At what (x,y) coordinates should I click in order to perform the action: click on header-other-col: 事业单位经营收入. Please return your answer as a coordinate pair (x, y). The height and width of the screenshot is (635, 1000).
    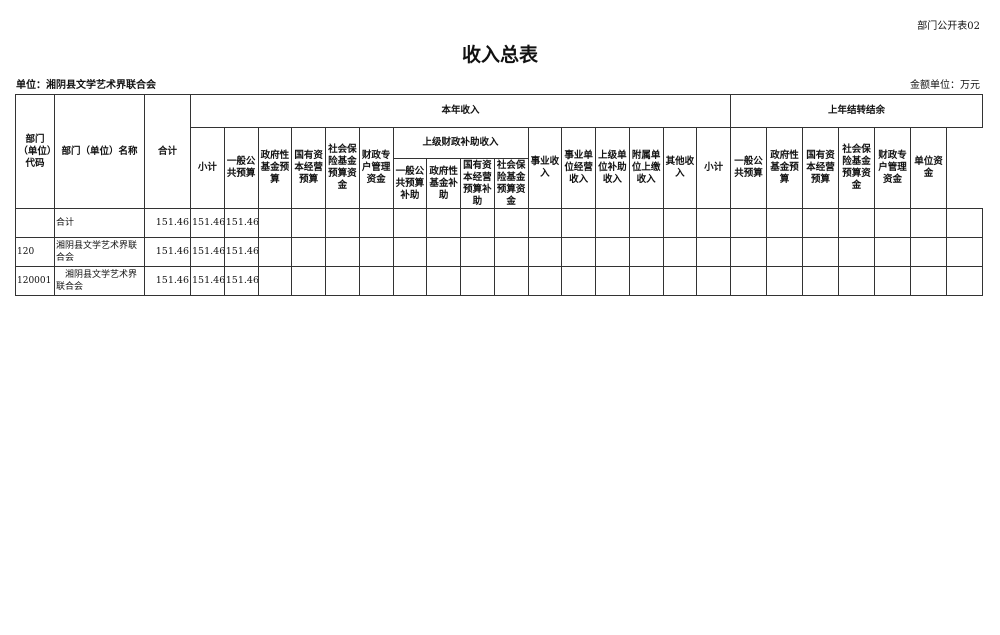
    Looking at the image, I should click on (578, 168).